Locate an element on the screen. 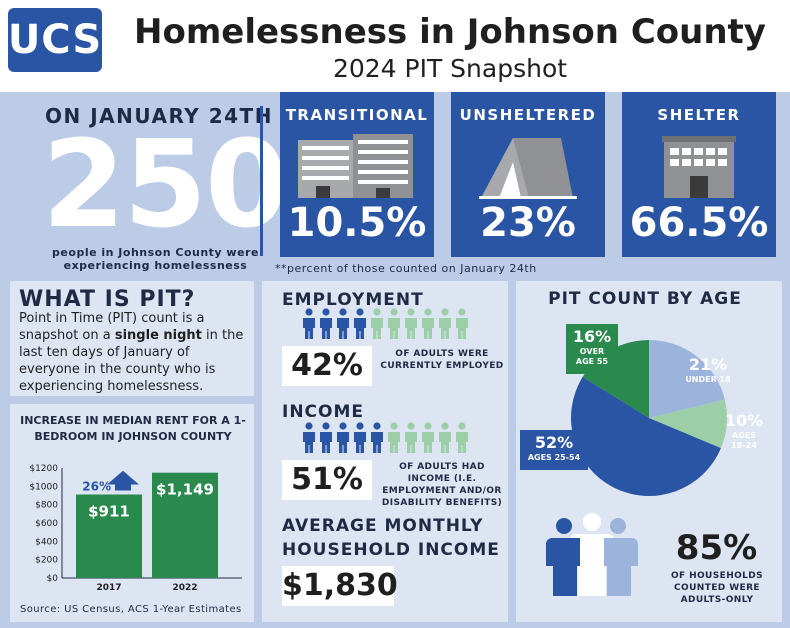  increase-arrow-icon is located at coordinates (123, 480).